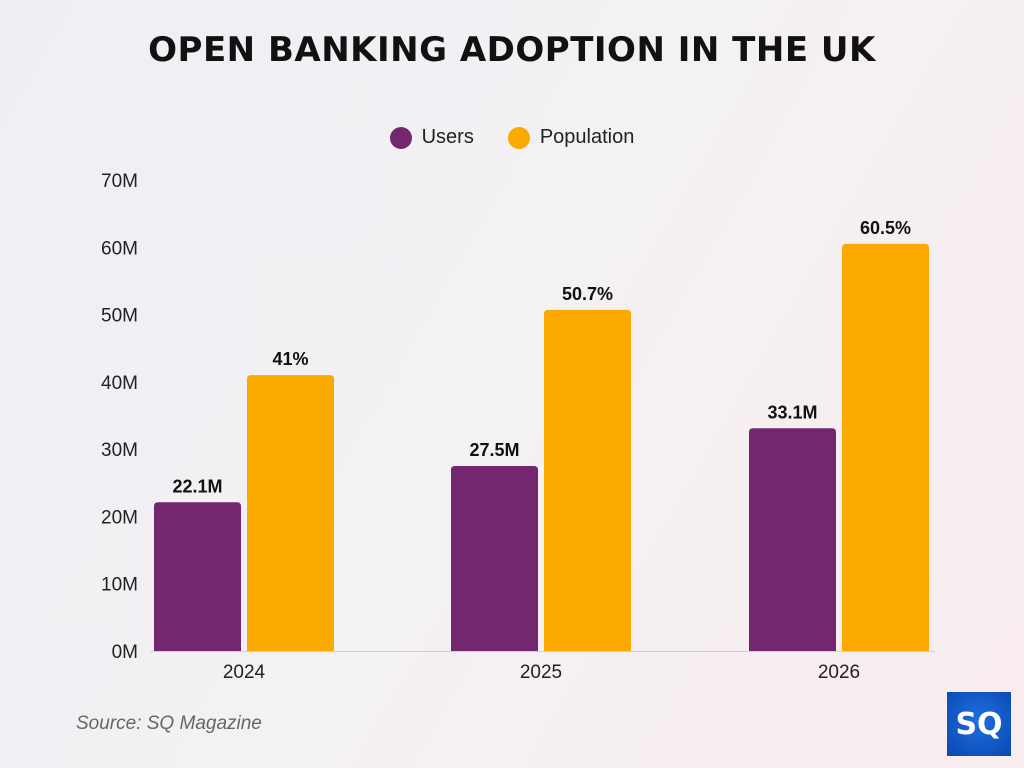 Image resolution: width=1024 pixels, height=768 pixels. What do you see at coordinates (197, 486) in the screenshot?
I see `data-label: 22.1M` at bounding box center [197, 486].